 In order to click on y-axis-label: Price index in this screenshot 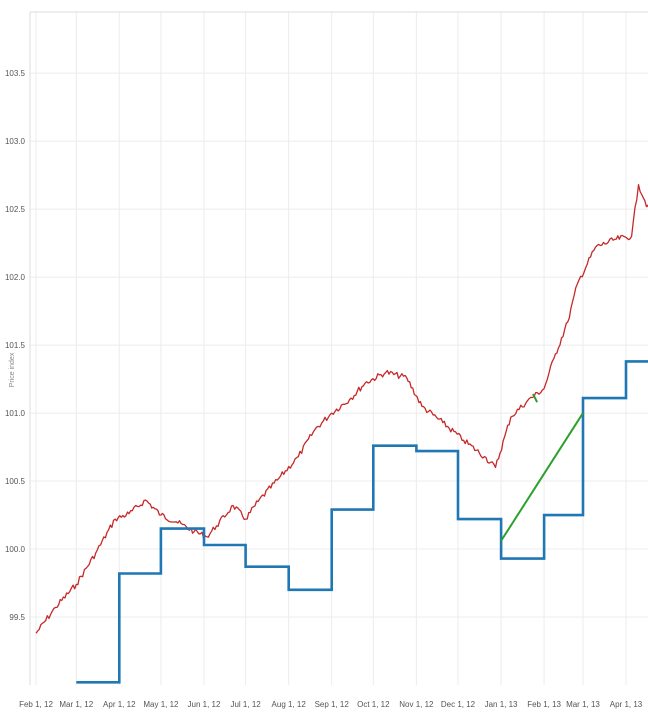, I will do `click(12, 369)`.